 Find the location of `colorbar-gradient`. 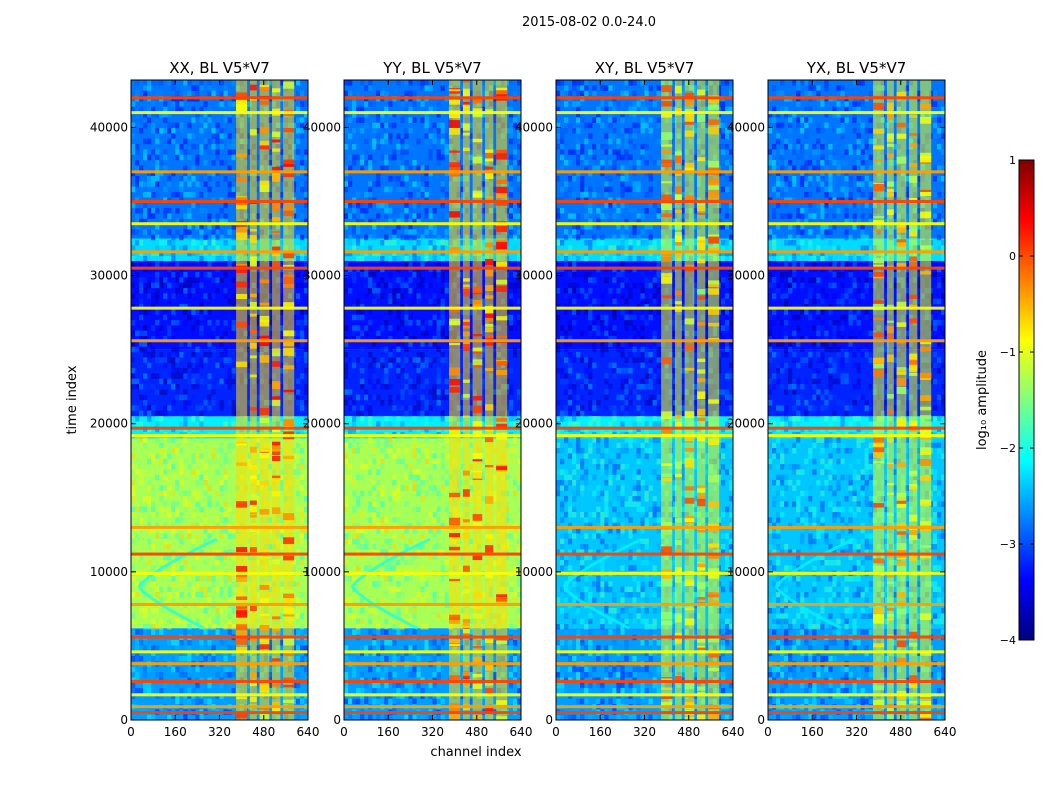

colorbar-gradient is located at coordinates (1026, 400).